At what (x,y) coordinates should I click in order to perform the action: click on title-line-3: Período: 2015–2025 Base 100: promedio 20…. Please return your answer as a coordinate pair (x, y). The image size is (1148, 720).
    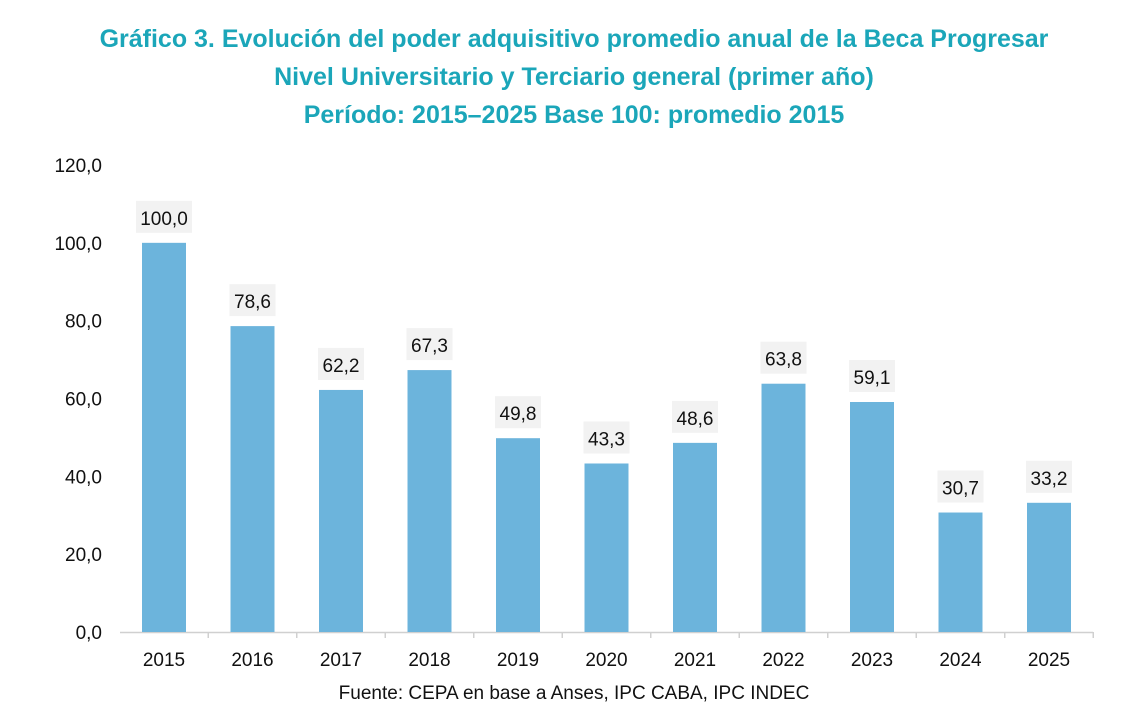
    Looking at the image, I should click on (574, 115).